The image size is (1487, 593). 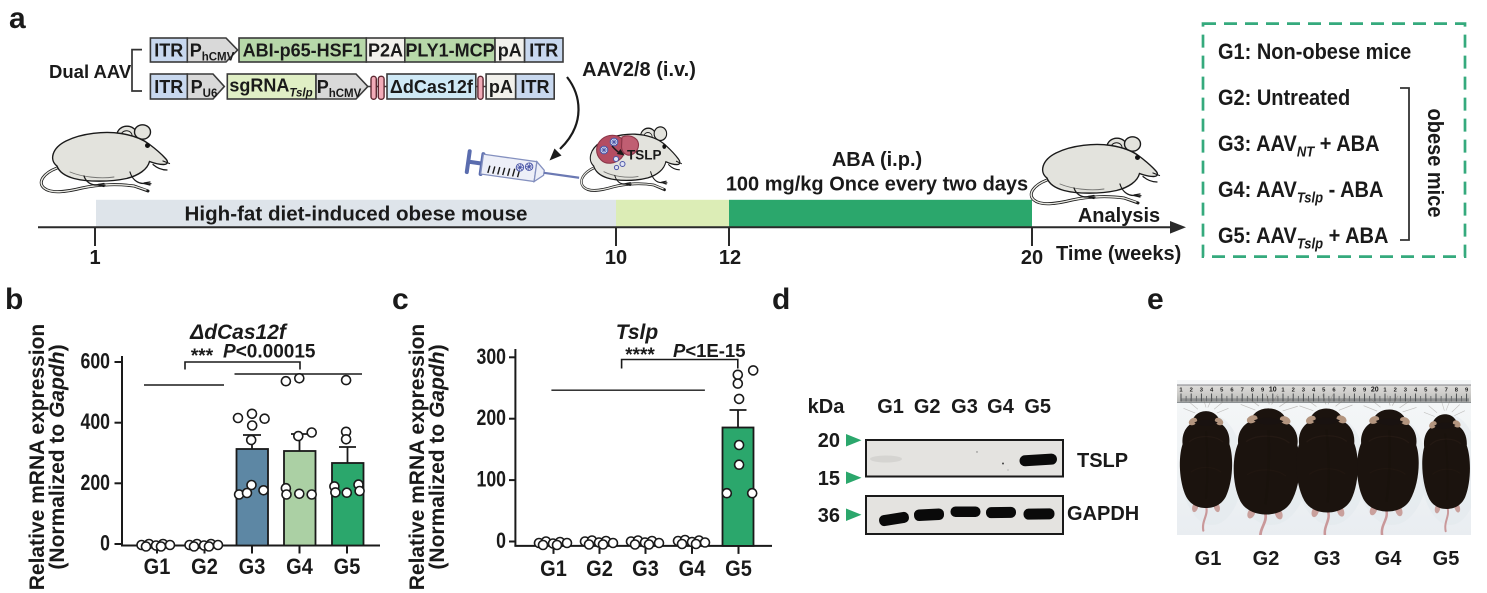 I want to click on svg-text: Analysis, so click(x=1119, y=216).